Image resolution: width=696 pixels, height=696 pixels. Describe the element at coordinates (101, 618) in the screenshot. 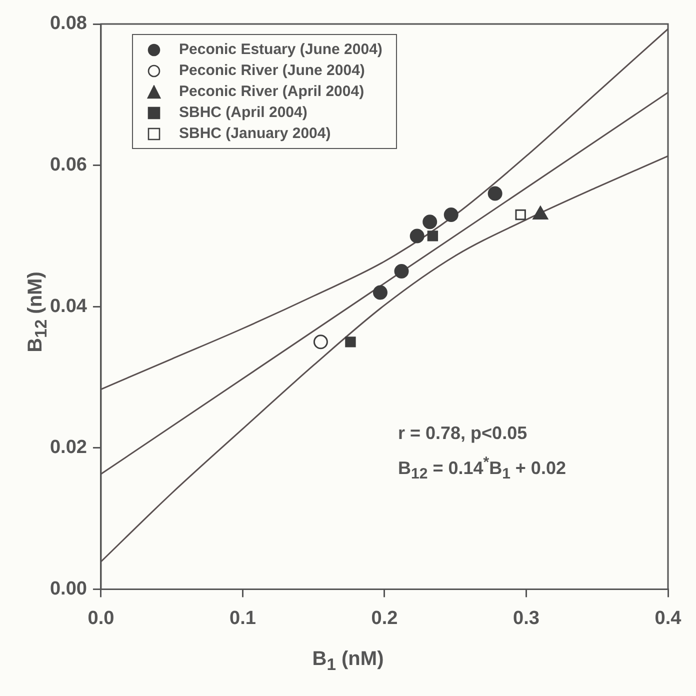

I see `x-tick-label: 0.0` at that location.